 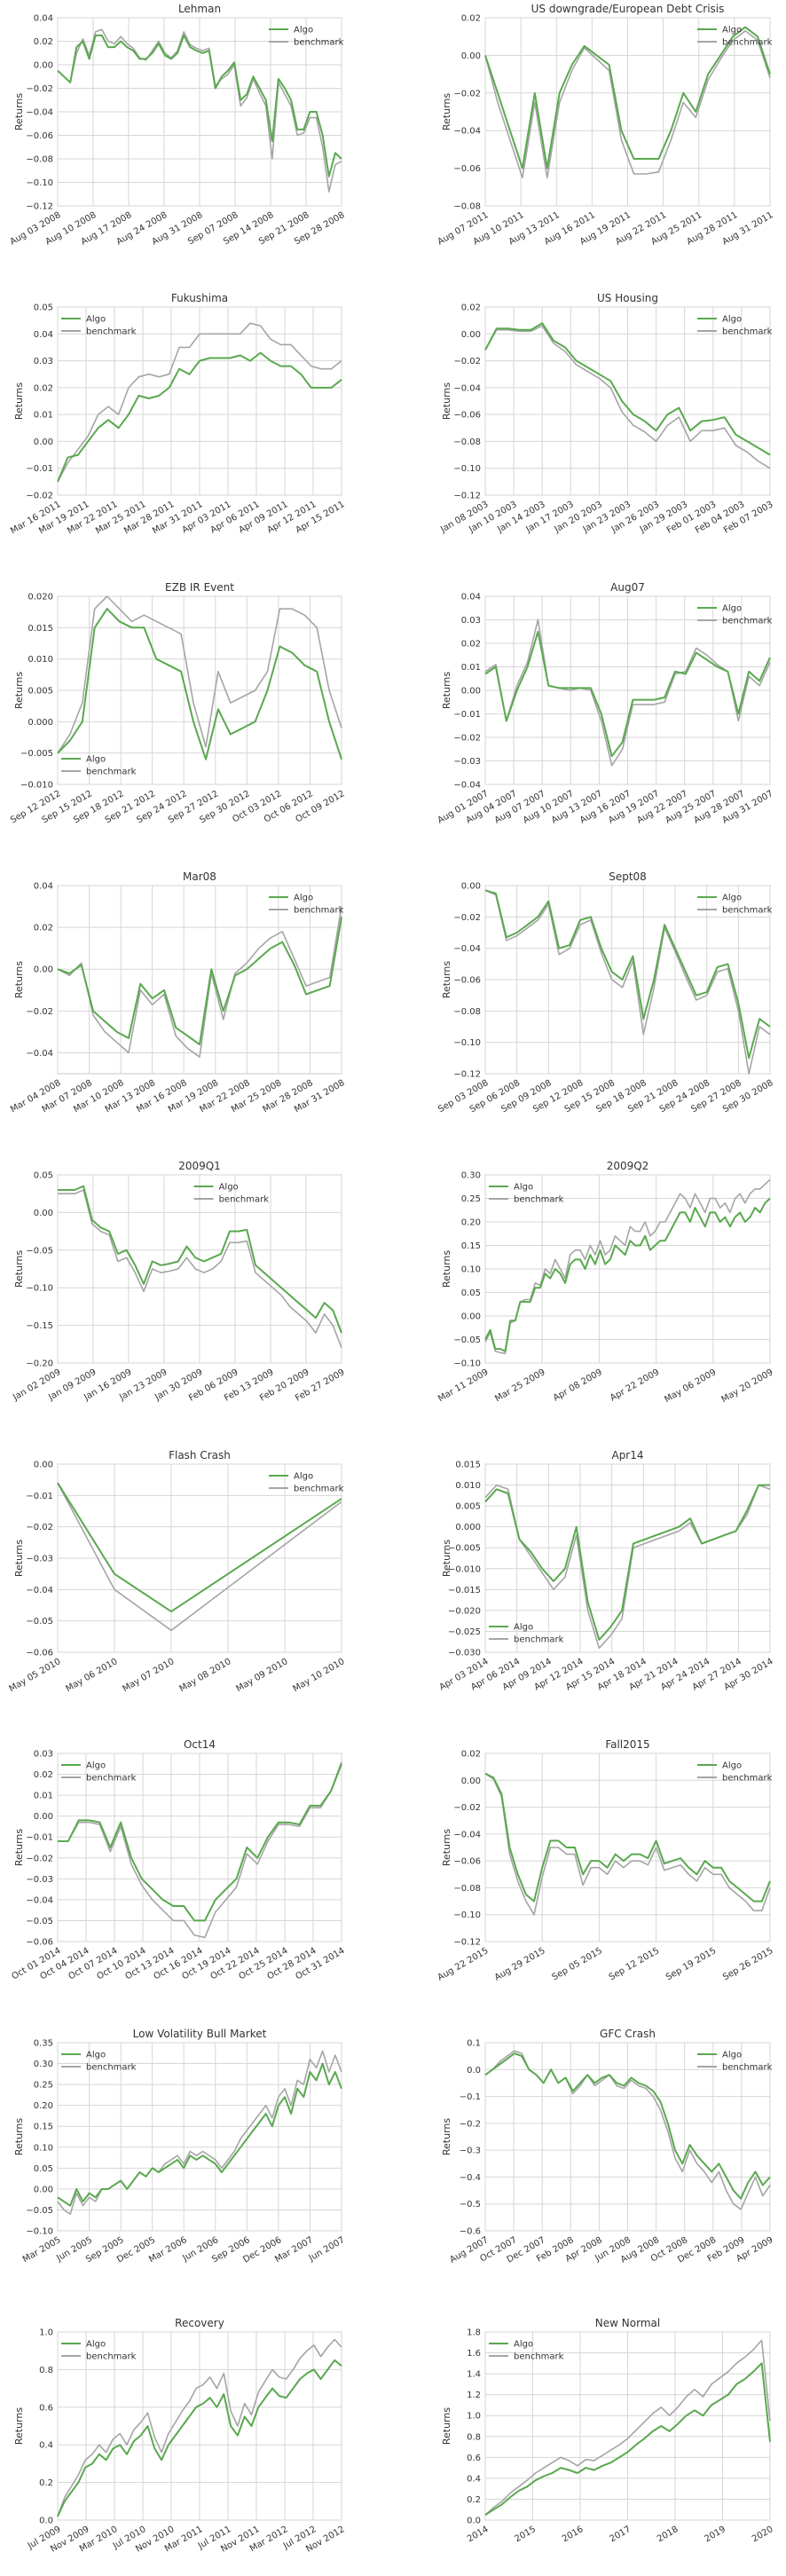 What do you see at coordinates (467, 1340) in the screenshot?
I see `y-tick-label: −0.05` at bounding box center [467, 1340].